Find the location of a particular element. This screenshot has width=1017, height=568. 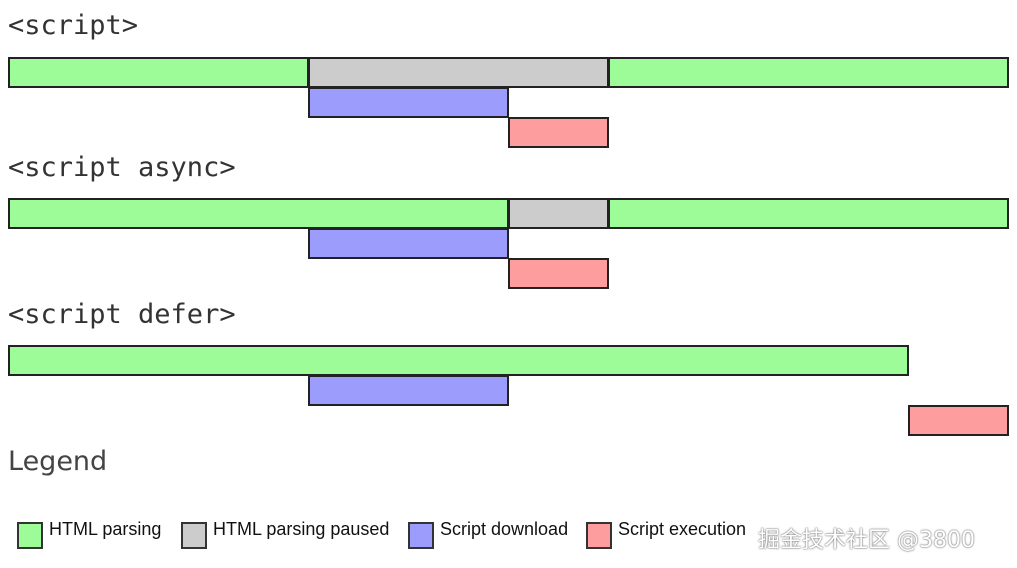

legend-item-html-parsing: HTML parsing is located at coordinates (89, 534).